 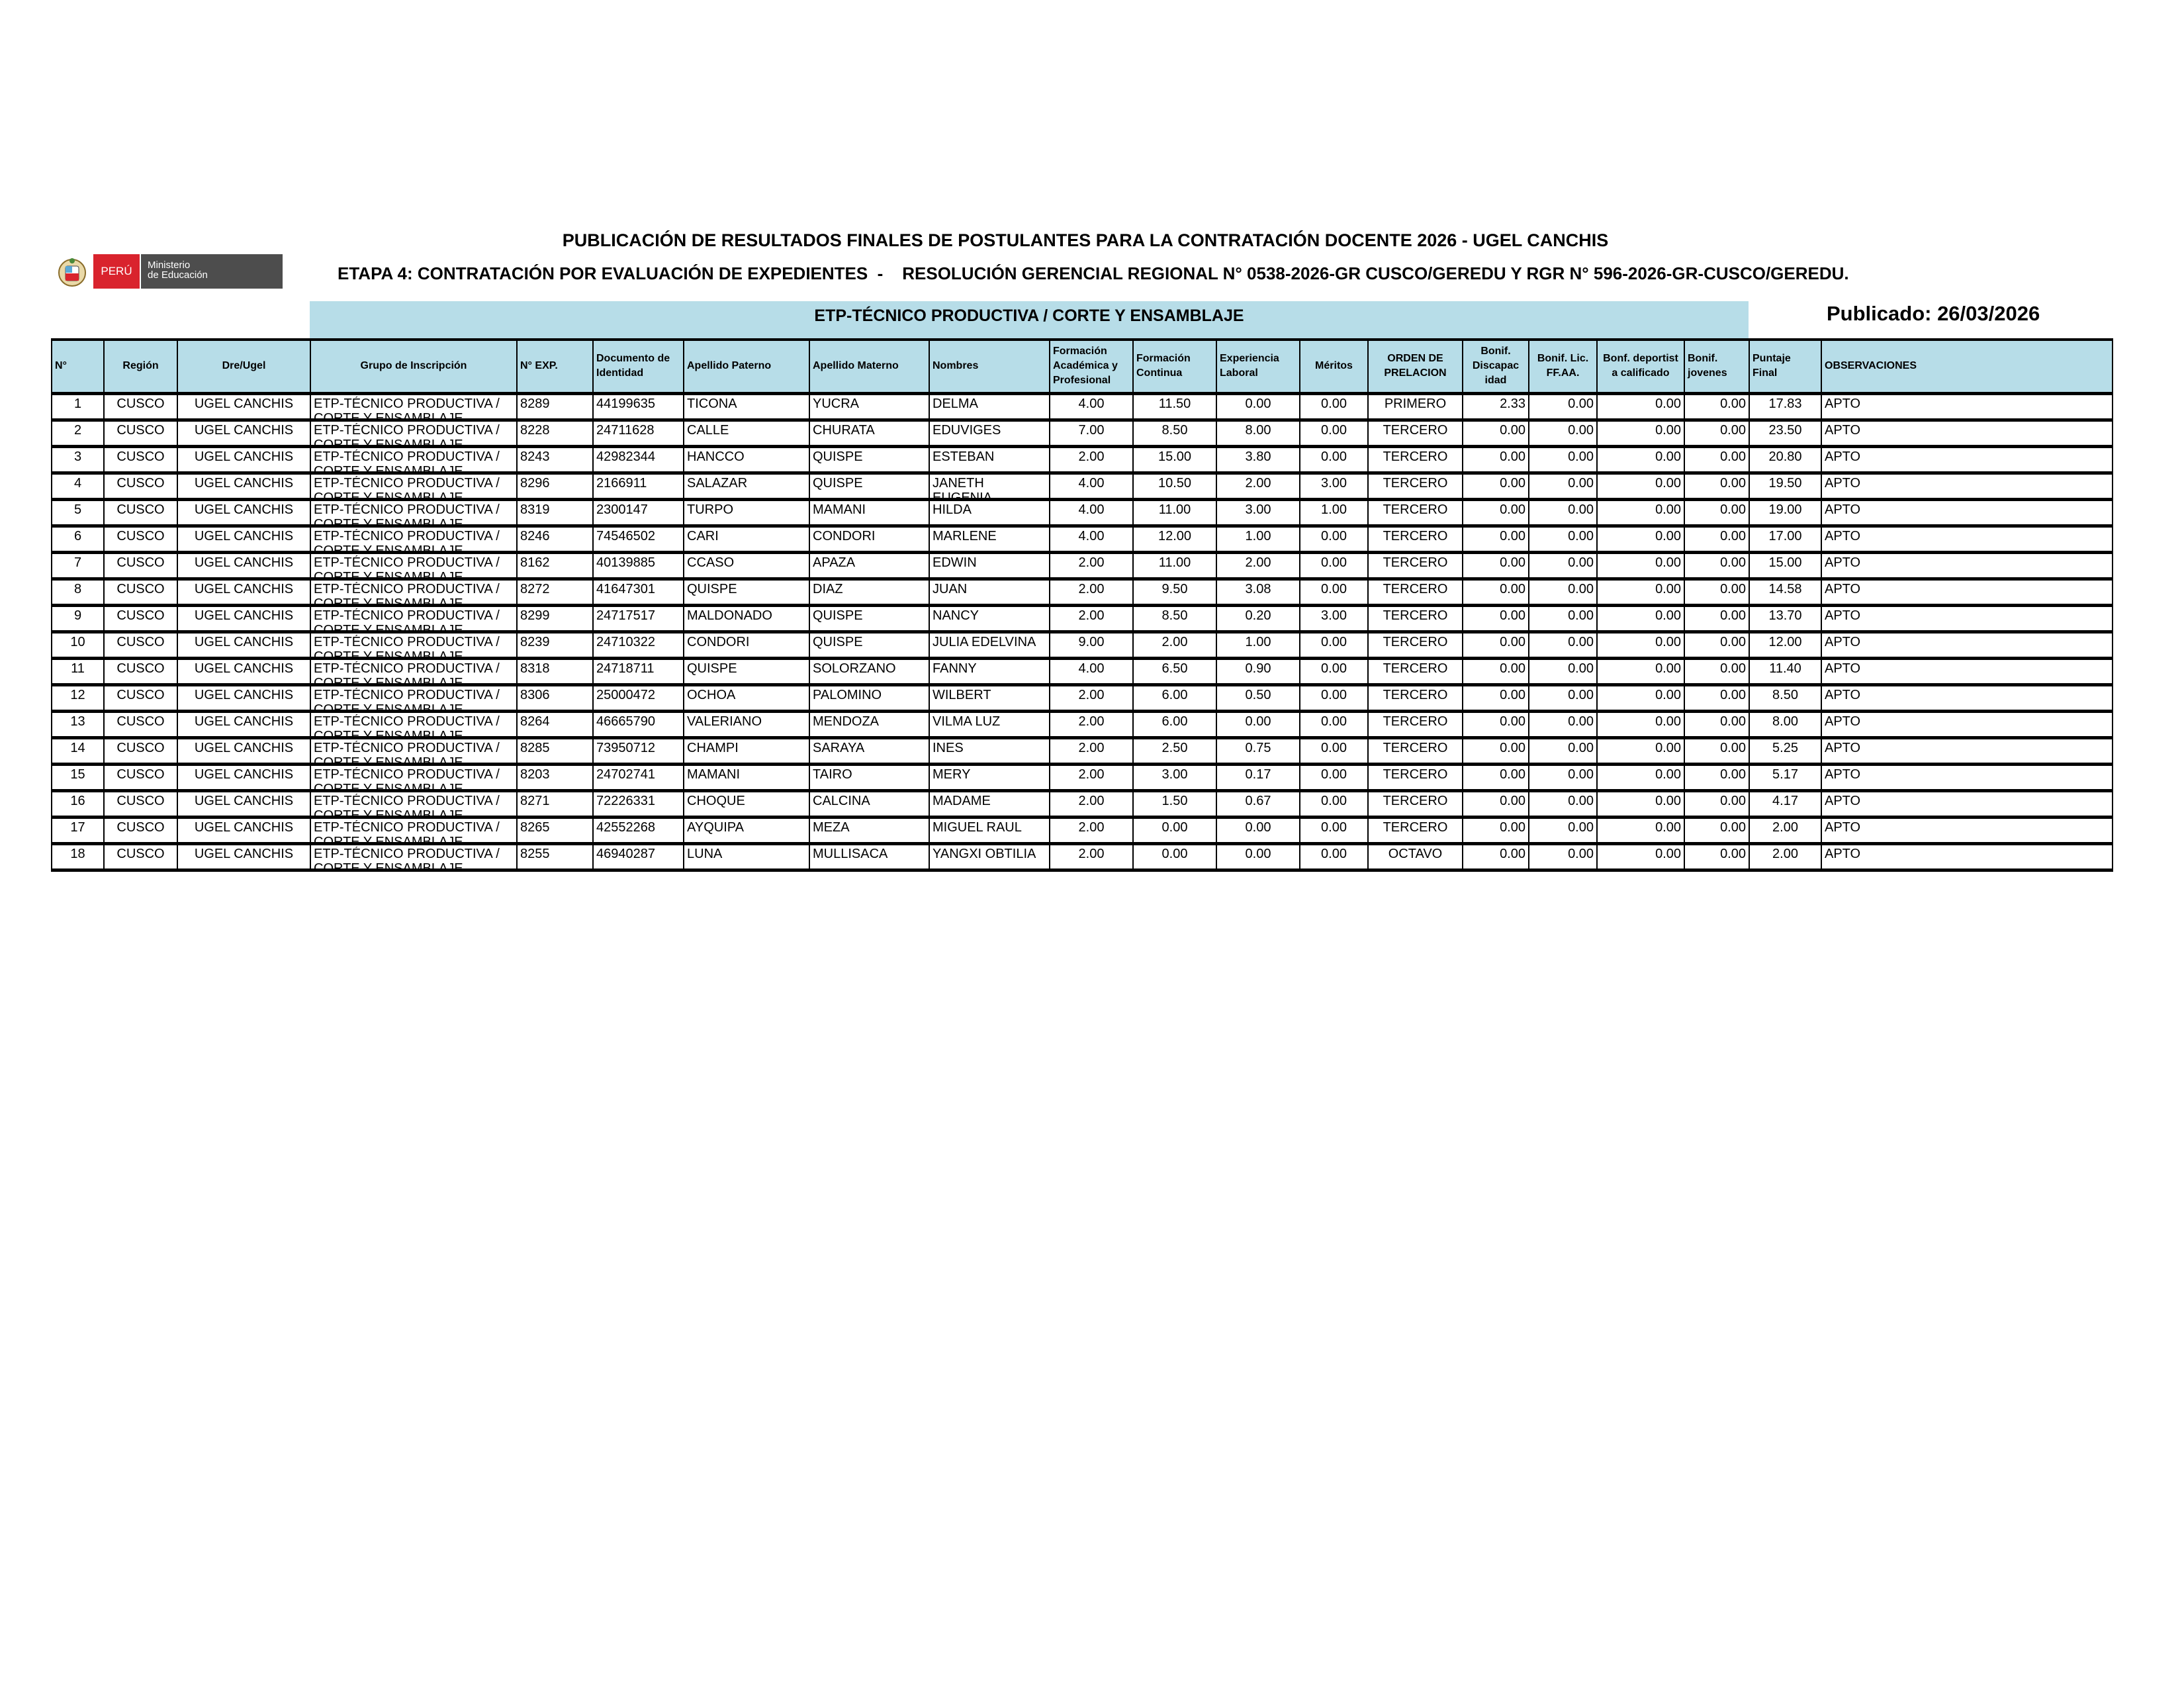 I want to click on table-cell: SALAZAR, so click(x=746, y=487).